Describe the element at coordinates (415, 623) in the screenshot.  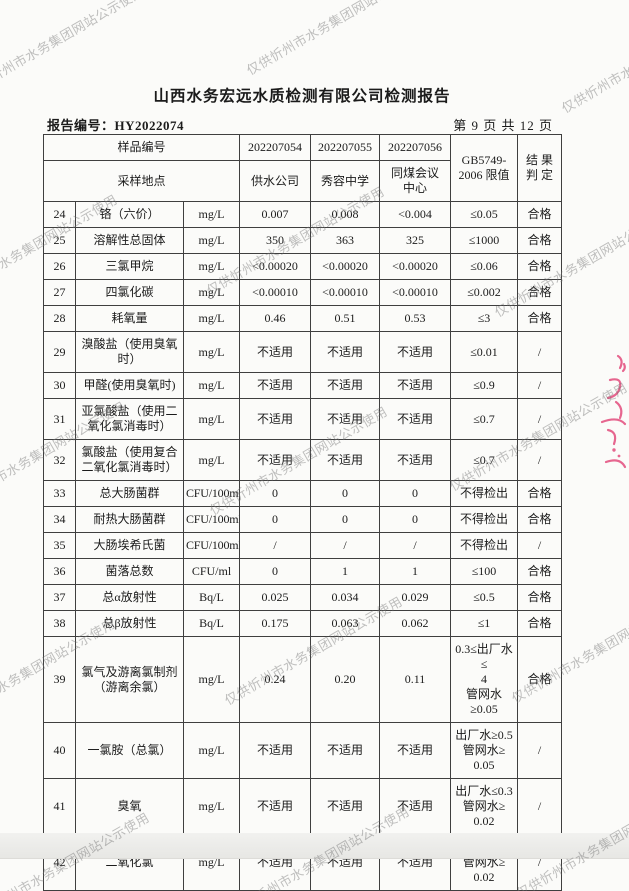
I see `cell-value-3: 0.062` at that location.